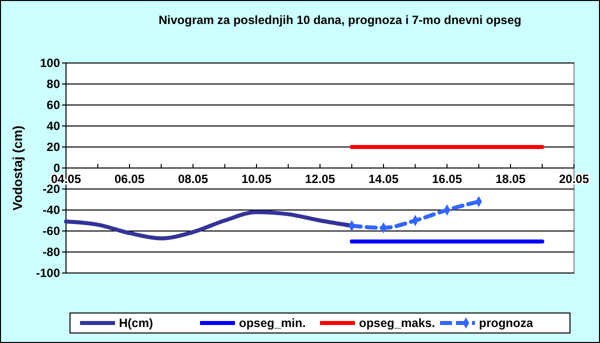  What do you see at coordinates (53, 126) in the screenshot?
I see `y-tick-label: 40` at bounding box center [53, 126].